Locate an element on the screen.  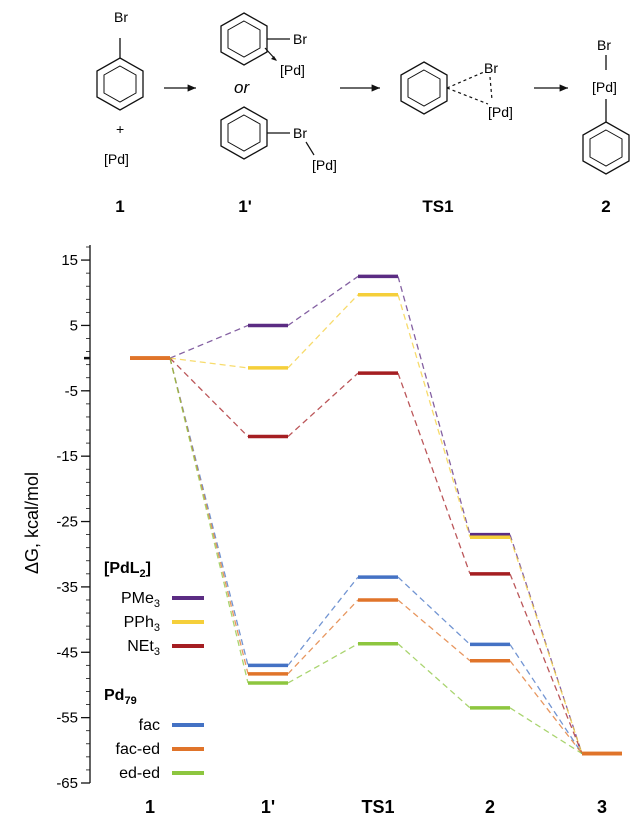
legend-label: PMe3 is located at coordinates (140, 600).